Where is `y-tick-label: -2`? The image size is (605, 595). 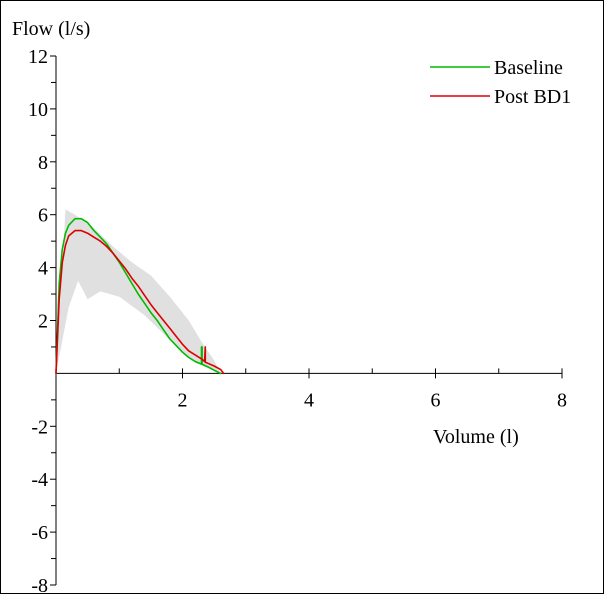 y-tick-label: -2 is located at coordinates (39, 427).